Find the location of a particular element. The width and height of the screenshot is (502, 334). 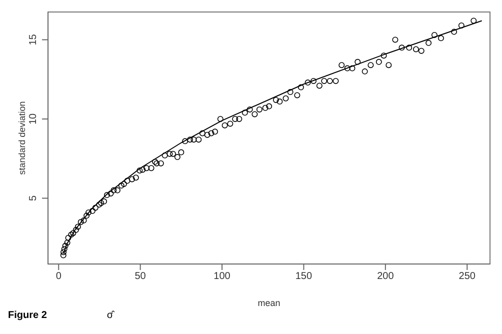

y-tick-label: 15 is located at coordinates (33, 40).